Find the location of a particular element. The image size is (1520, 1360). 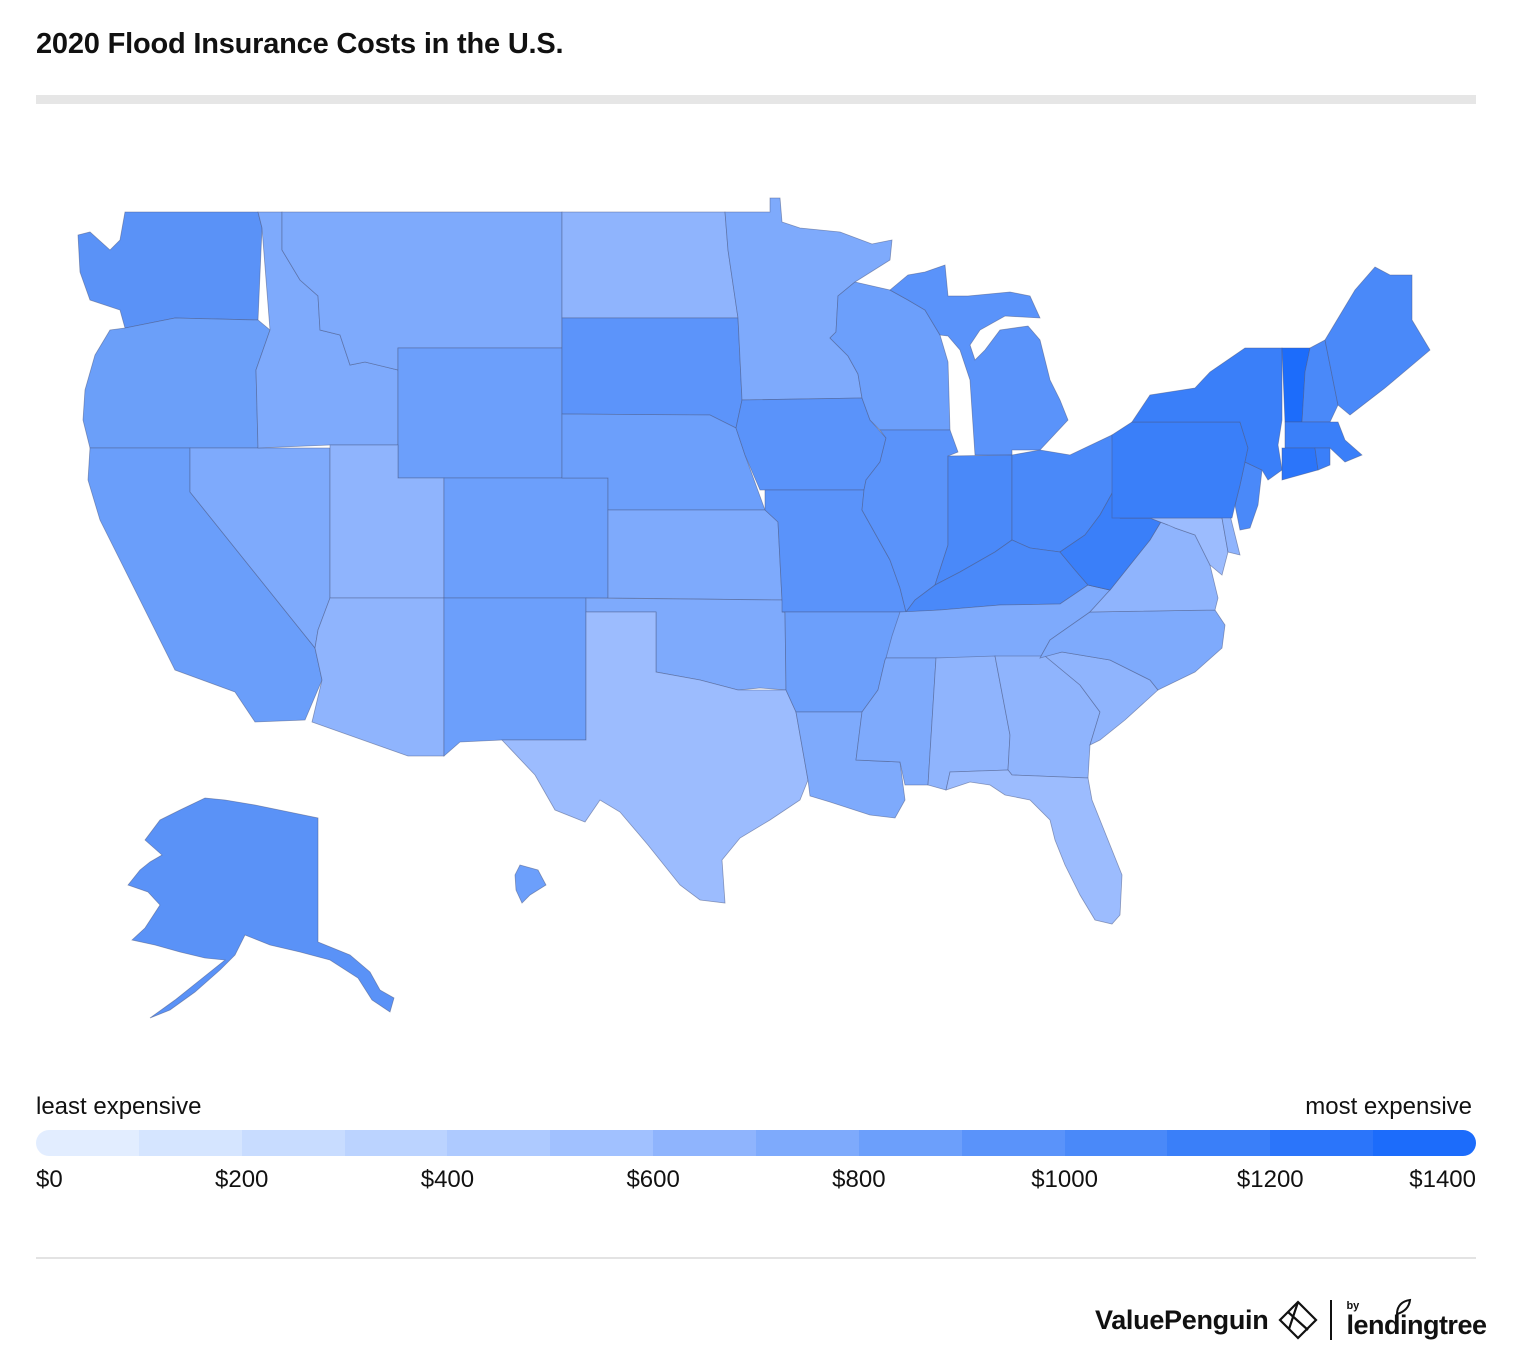

color-scale-tick-label: $200 is located at coordinates (242, 1179).